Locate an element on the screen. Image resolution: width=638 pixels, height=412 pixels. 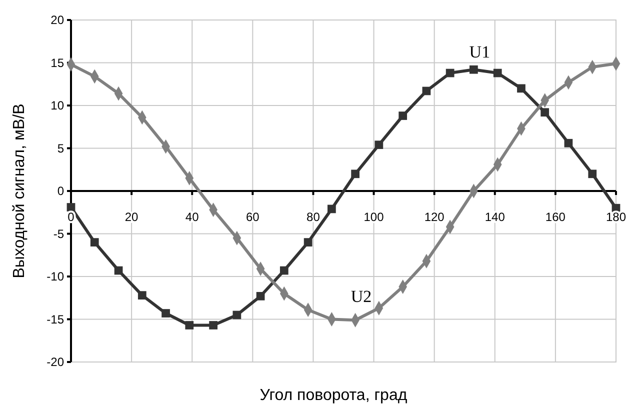
x-tick-label: 180 is located at coordinates (616, 217).